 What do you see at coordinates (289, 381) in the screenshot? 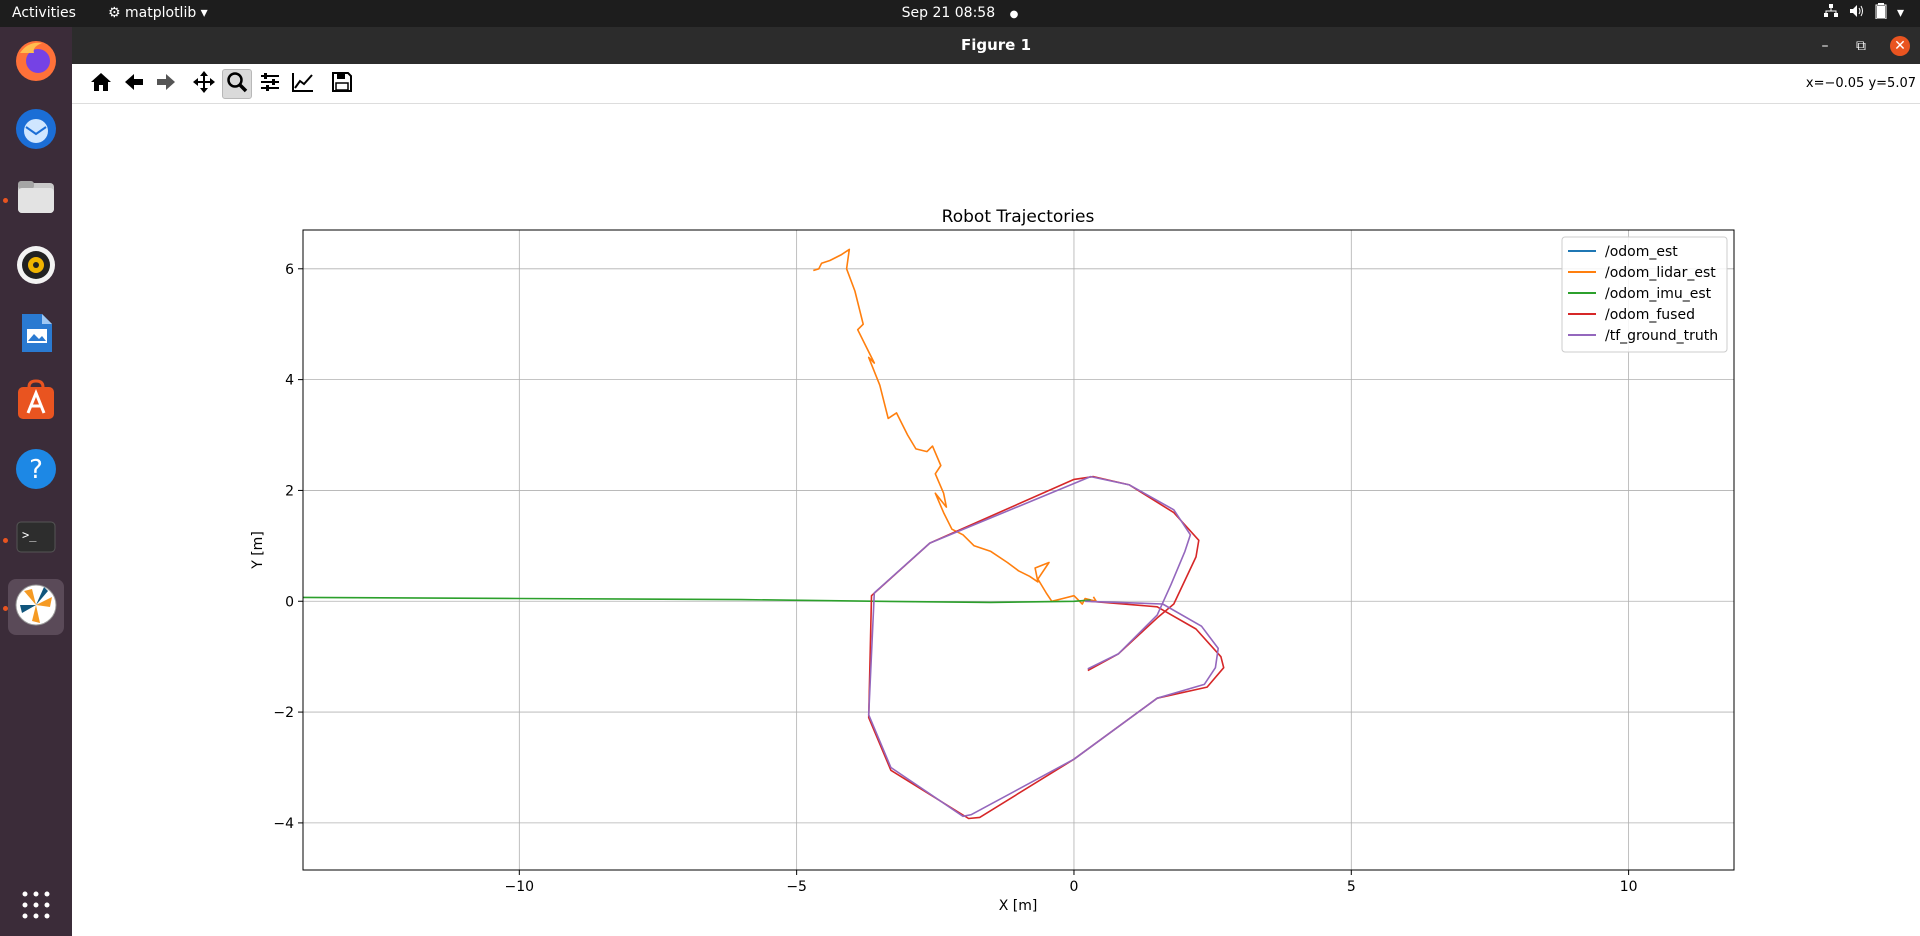
I see `y-tick-label: 4` at bounding box center [289, 381].